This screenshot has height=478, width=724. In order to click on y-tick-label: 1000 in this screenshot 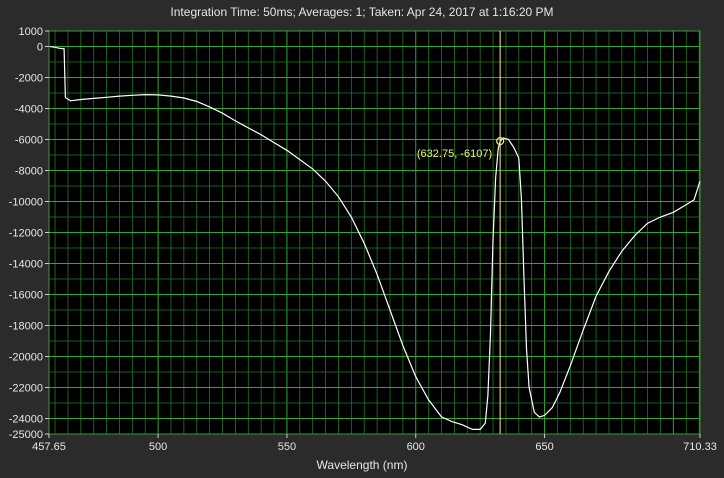, I will do `click(31, 32)`.